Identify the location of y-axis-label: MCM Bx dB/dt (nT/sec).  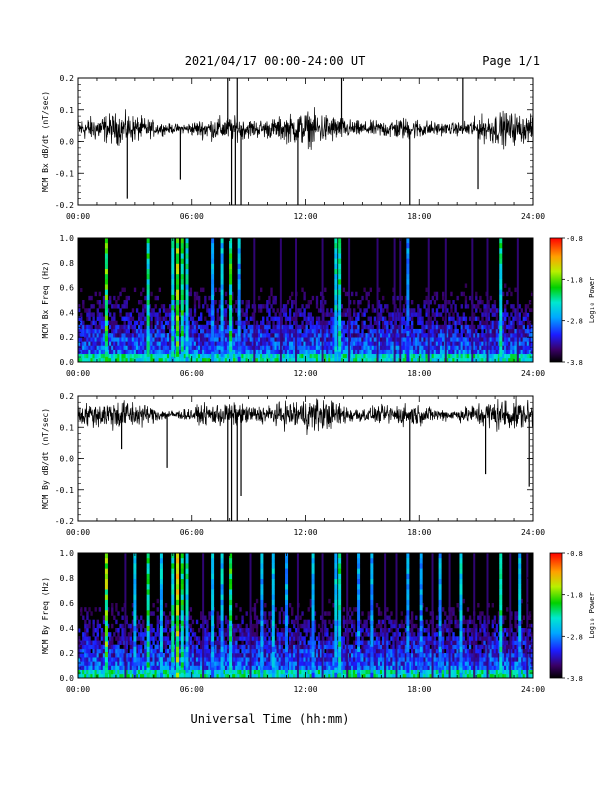
(45, 141).